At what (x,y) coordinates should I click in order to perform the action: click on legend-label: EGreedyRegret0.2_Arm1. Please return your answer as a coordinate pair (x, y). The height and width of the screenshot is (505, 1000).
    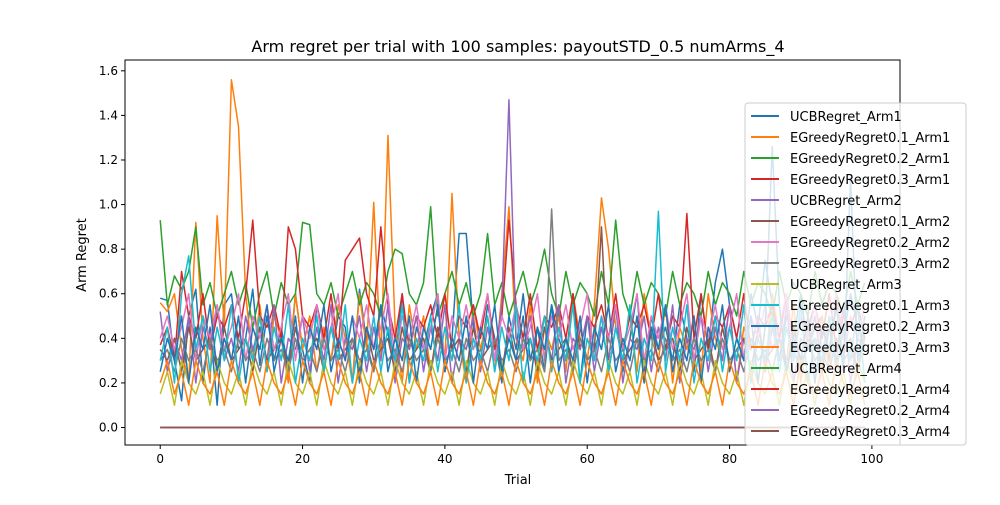
    Looking at the image, I should click on (870, 159).